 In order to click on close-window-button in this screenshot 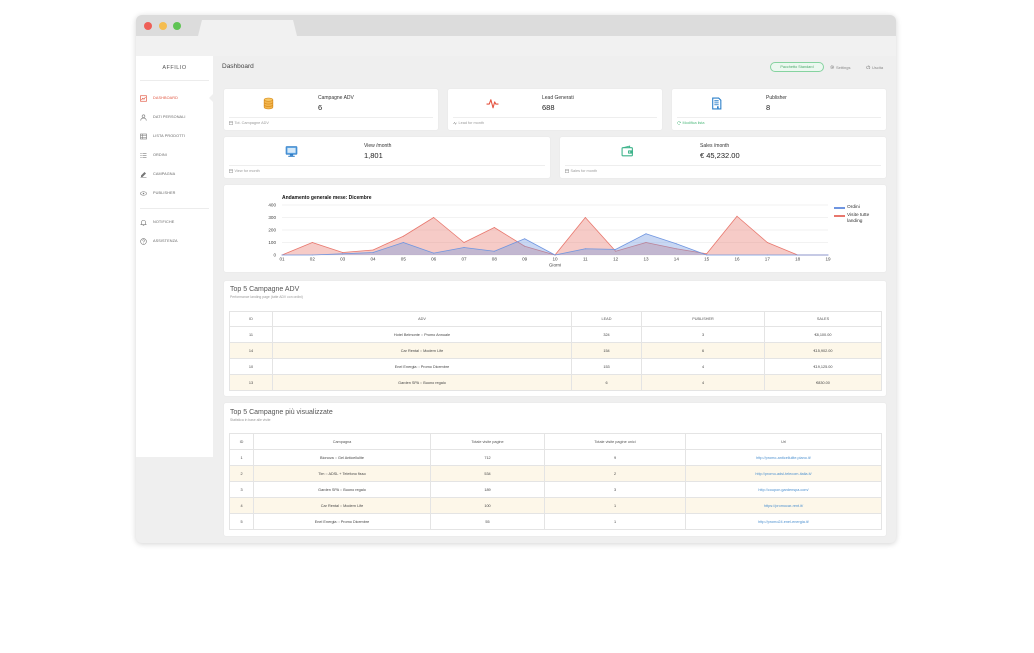, I will do `click(148, 26)`.